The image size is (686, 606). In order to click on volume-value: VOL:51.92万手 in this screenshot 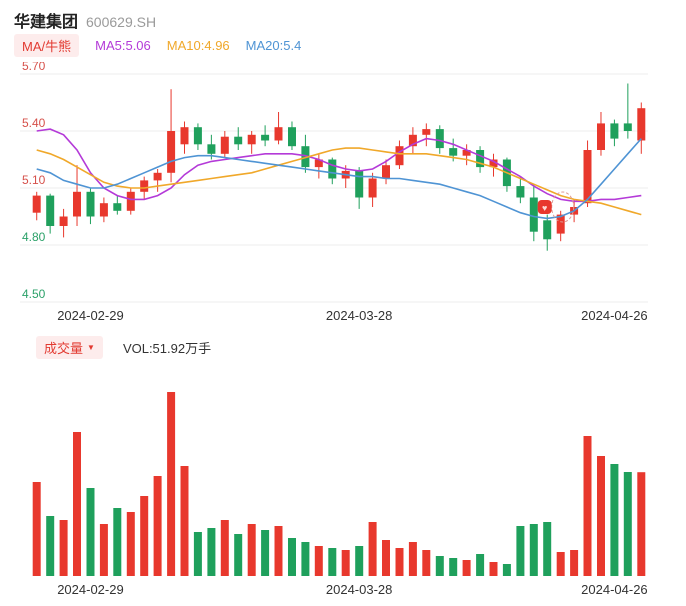, I will do `click(167, 348)`.